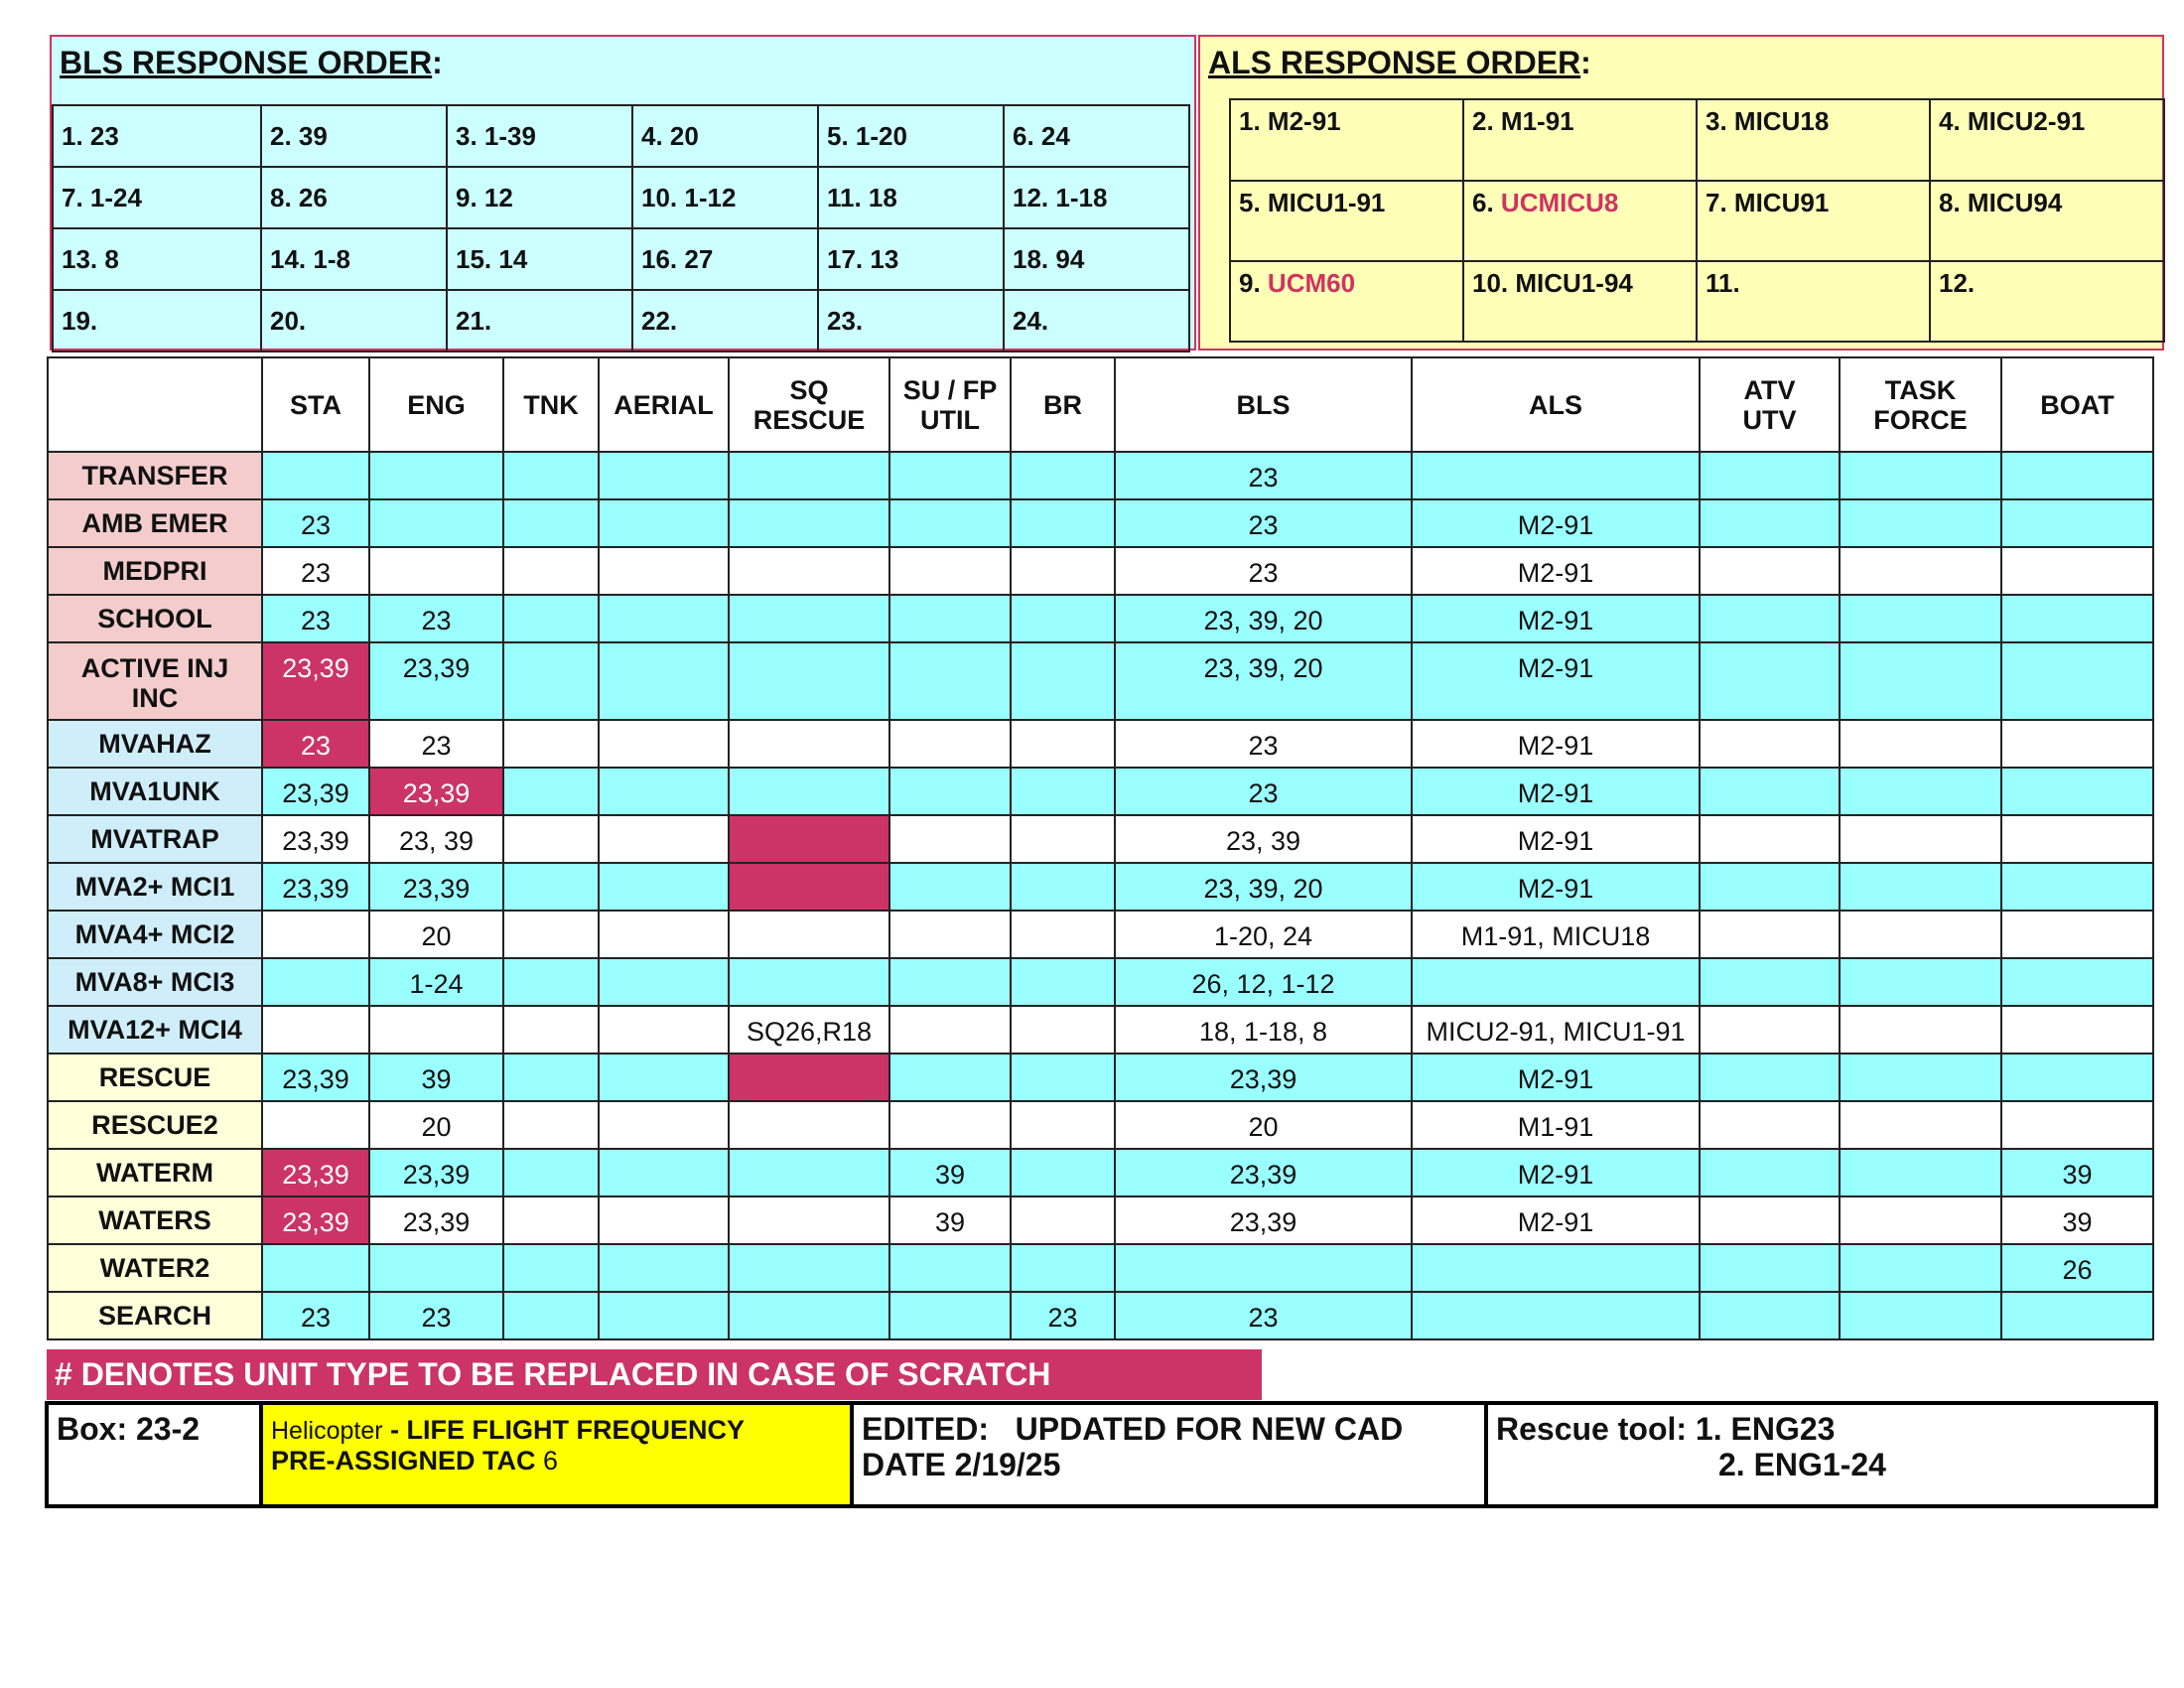 This screenshot has height=1688, width=2184. Describe the element at coordinates (1100, 523) in the screenshot. I see `table-row: AMB EMER 23 23 M2-91` at that location.